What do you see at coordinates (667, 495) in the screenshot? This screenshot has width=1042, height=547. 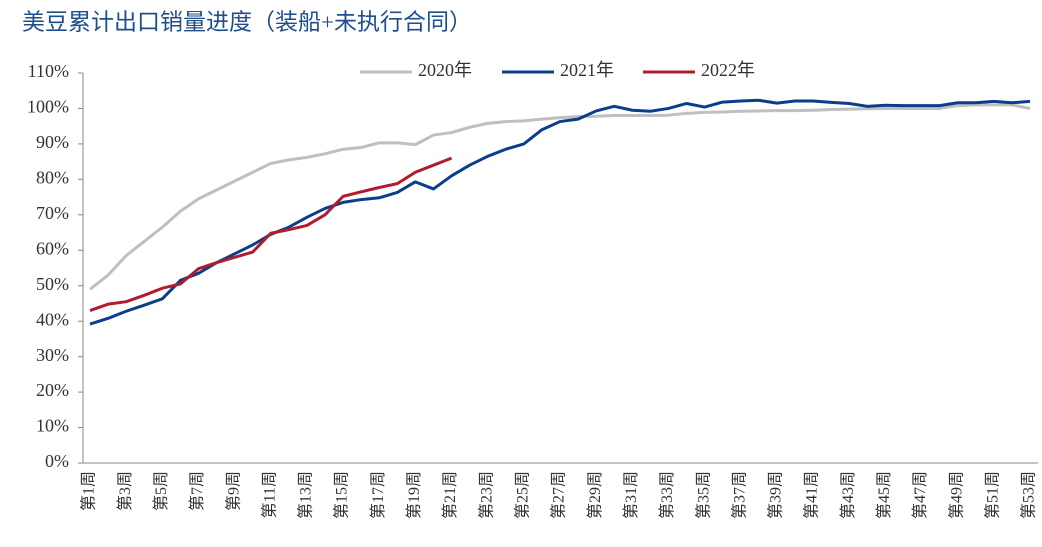 I see `x-tick-label: 第33周` at bounding box center [667, 495].